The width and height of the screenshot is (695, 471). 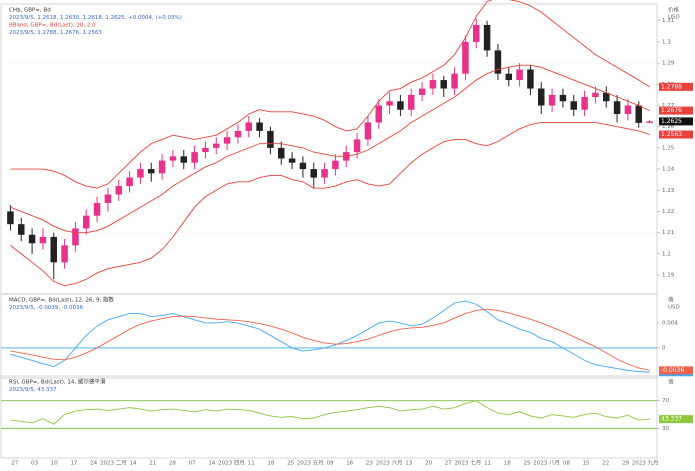 What do you see at coordinates (670, 323) in the screenshot?
I see `y-tick-label: 0.004` at bounding box center [670, 323].